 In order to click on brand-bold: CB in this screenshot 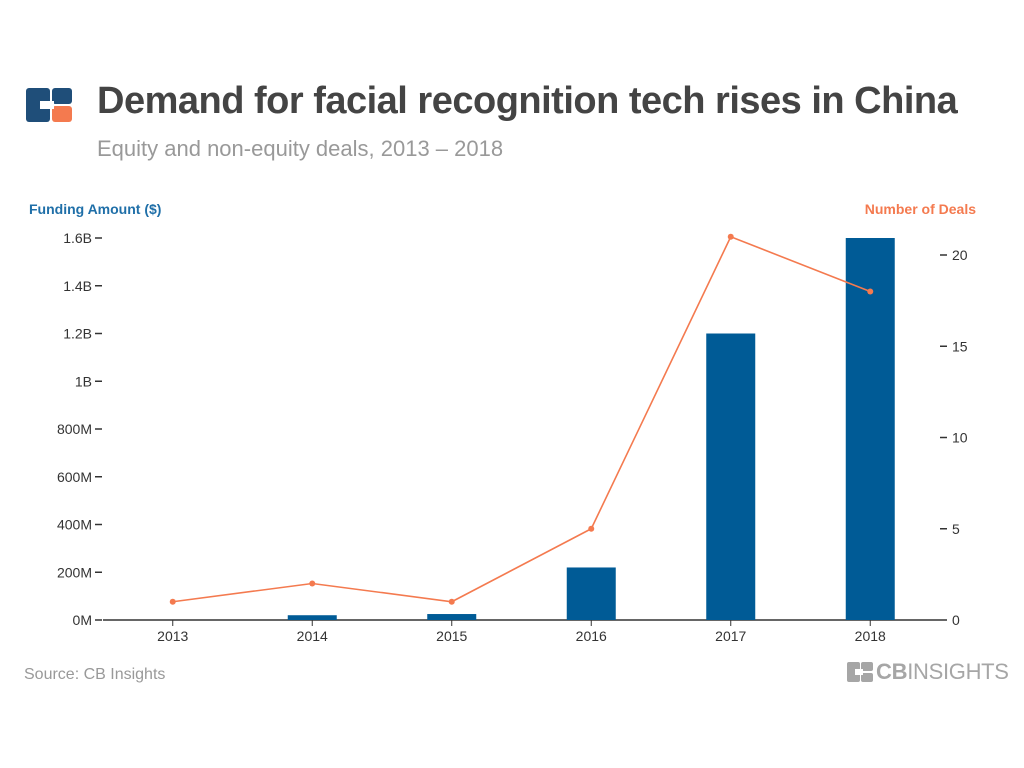, I will do `click(892, 671)`.